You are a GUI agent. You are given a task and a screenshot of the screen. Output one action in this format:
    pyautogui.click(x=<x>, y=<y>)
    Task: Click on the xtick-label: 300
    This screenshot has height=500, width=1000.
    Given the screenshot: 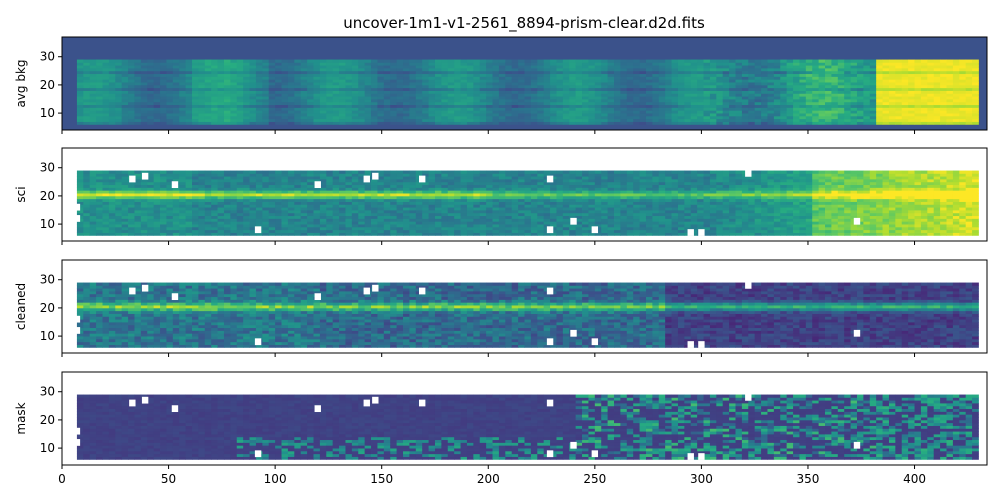 What is the action you would take?
    pyautogui.click(x=701, y=479)
    